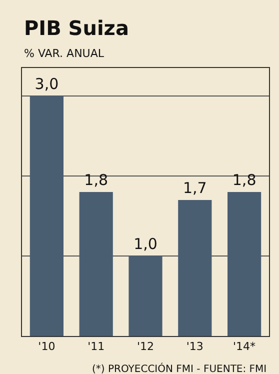 Image resolution: width=279 pixels, height=374 pixels. Describe the element at coordinates (244, 347) in the screenshot. I see `x-tick-label: '14*` at that location.